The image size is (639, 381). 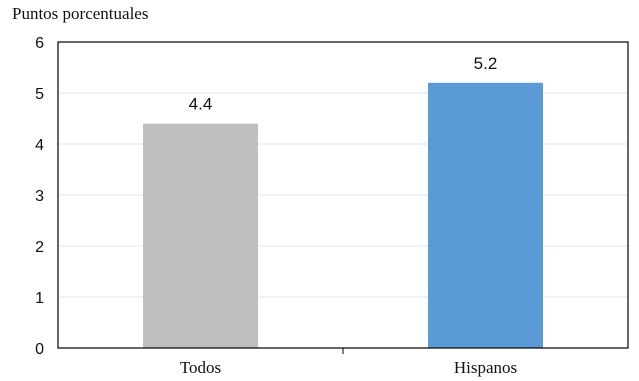 What do you see at coordinates (200, 367) in the screenshot?
I see `x-tick-label: Todos` at bounding box center [200, 367].